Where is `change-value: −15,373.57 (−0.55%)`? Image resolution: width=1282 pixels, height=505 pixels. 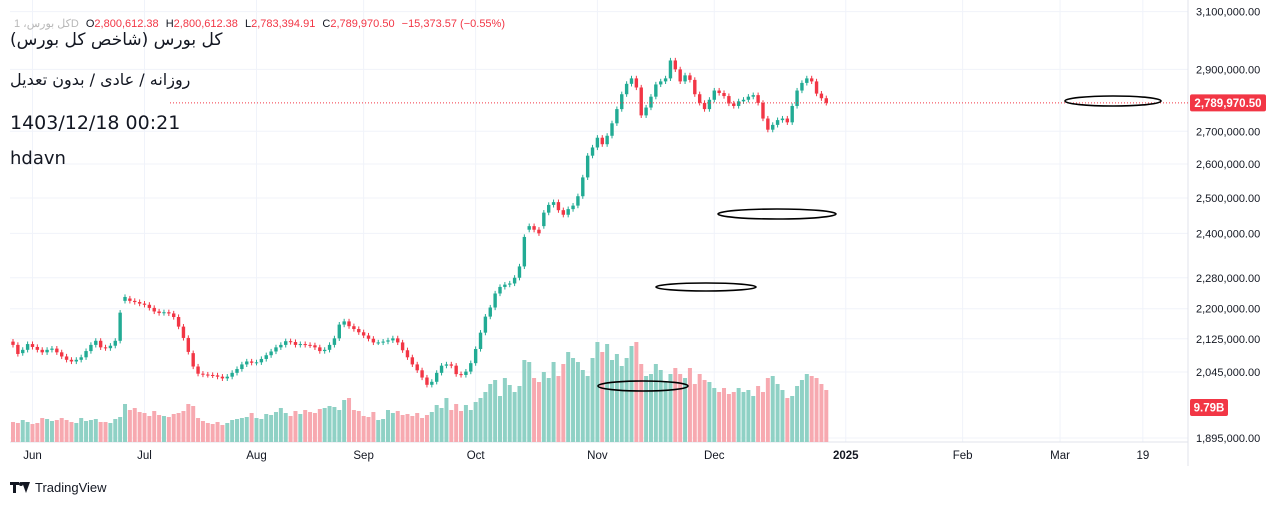 change-value: −15,373.57 (−0.55%) is located at coordinates (453, 24).